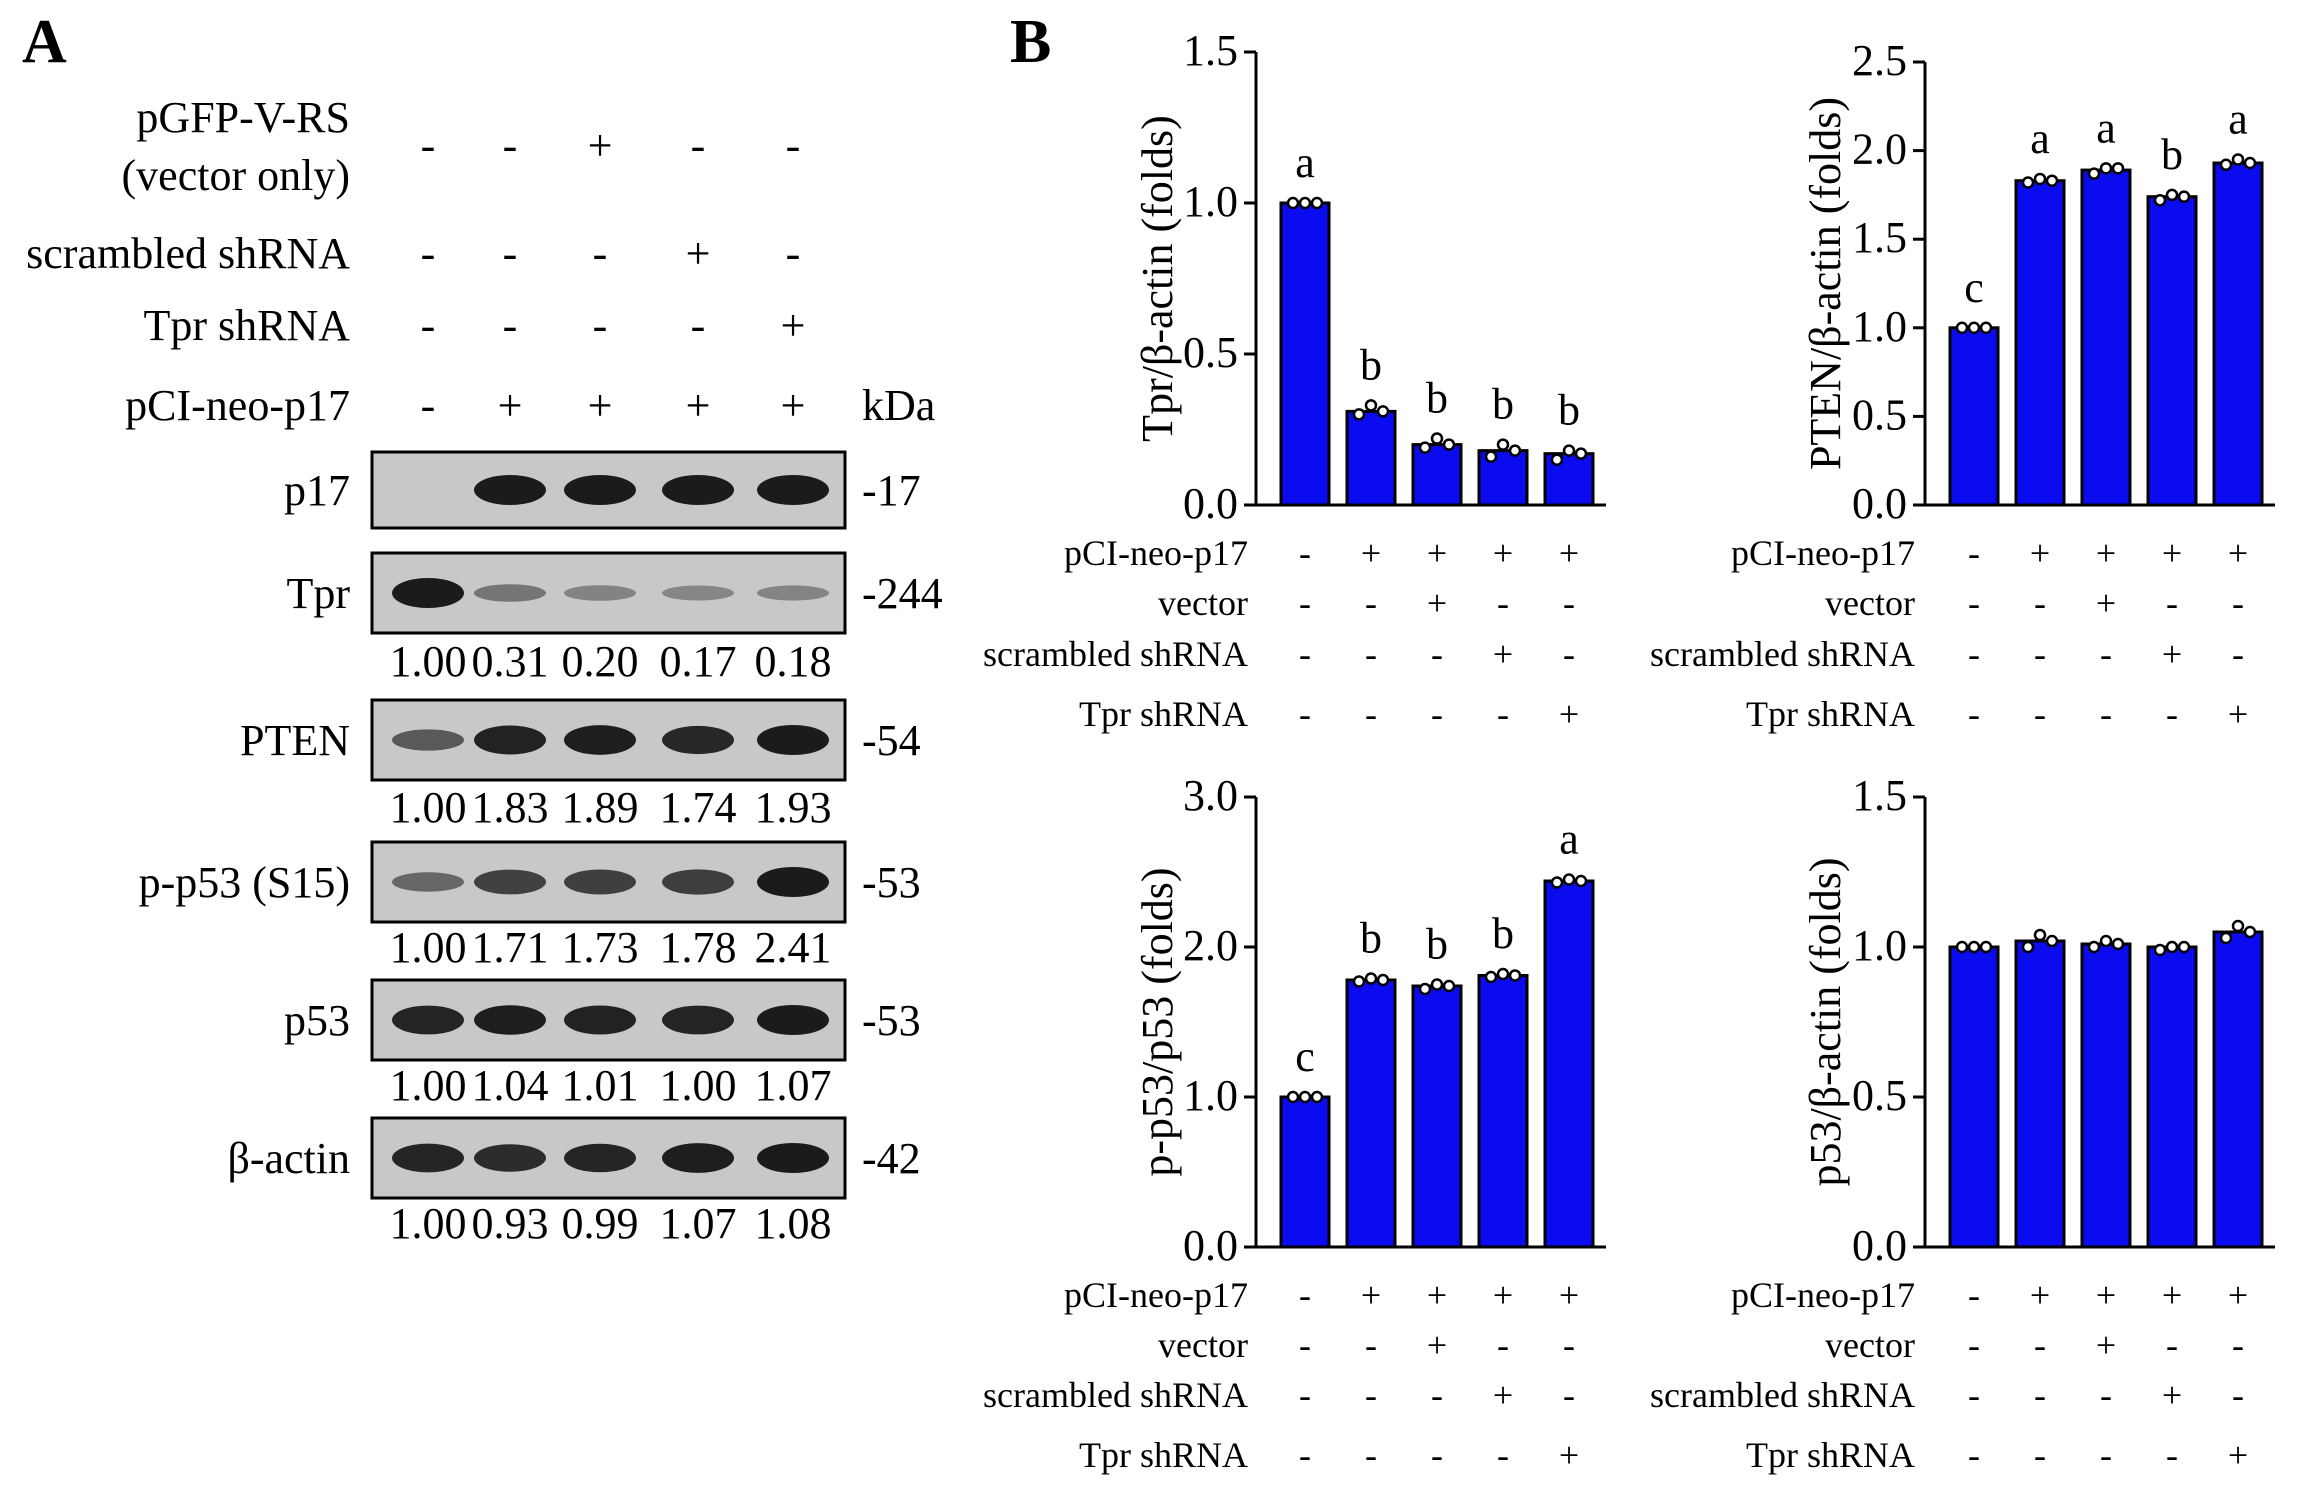  I want to click on panel-a-letter: A, so click(44, 42).